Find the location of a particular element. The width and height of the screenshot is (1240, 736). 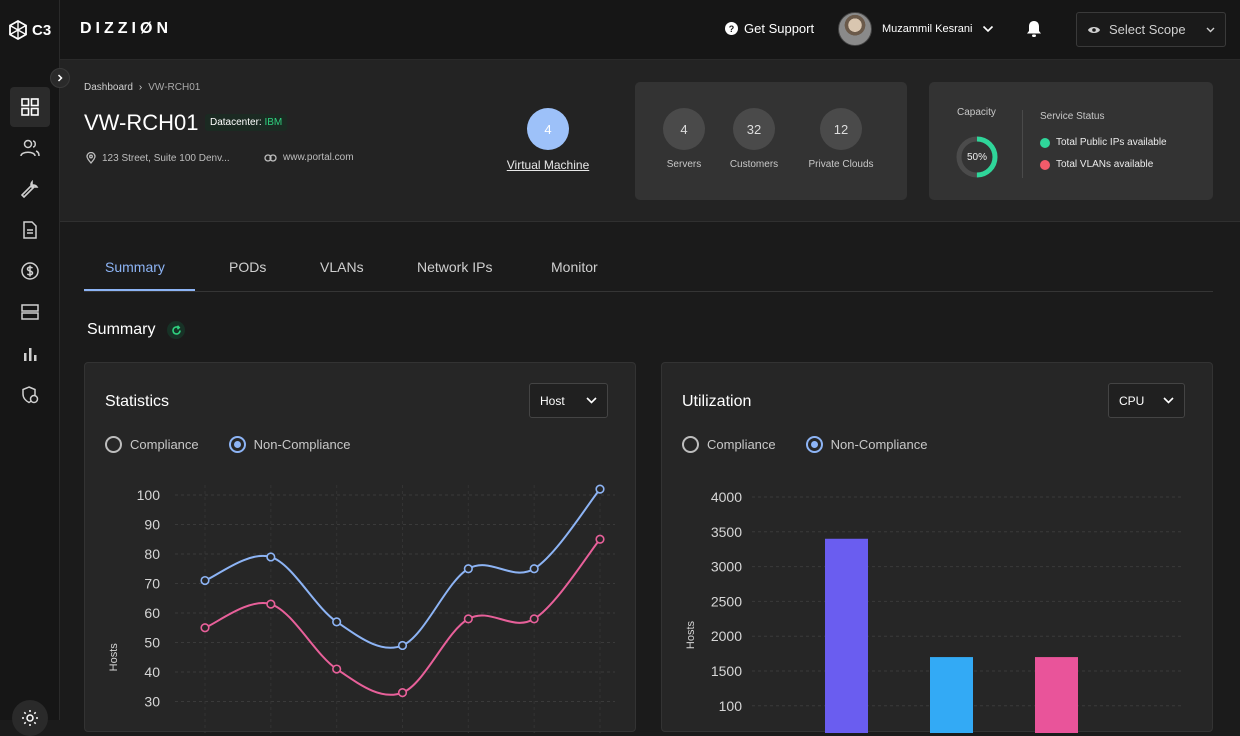

summary-section-title: Summary is located at coordinates (136, 330).